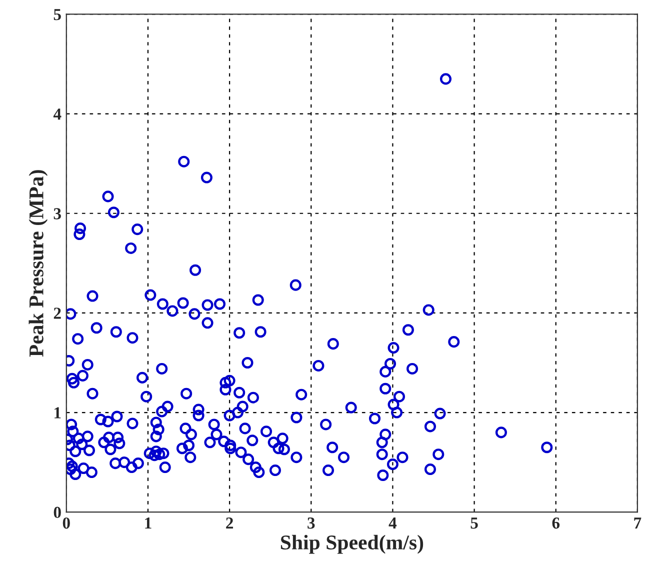  Describe the element at coordinates (148, 523) in the screenshot. I see `x-tick-label: 1` at that location.